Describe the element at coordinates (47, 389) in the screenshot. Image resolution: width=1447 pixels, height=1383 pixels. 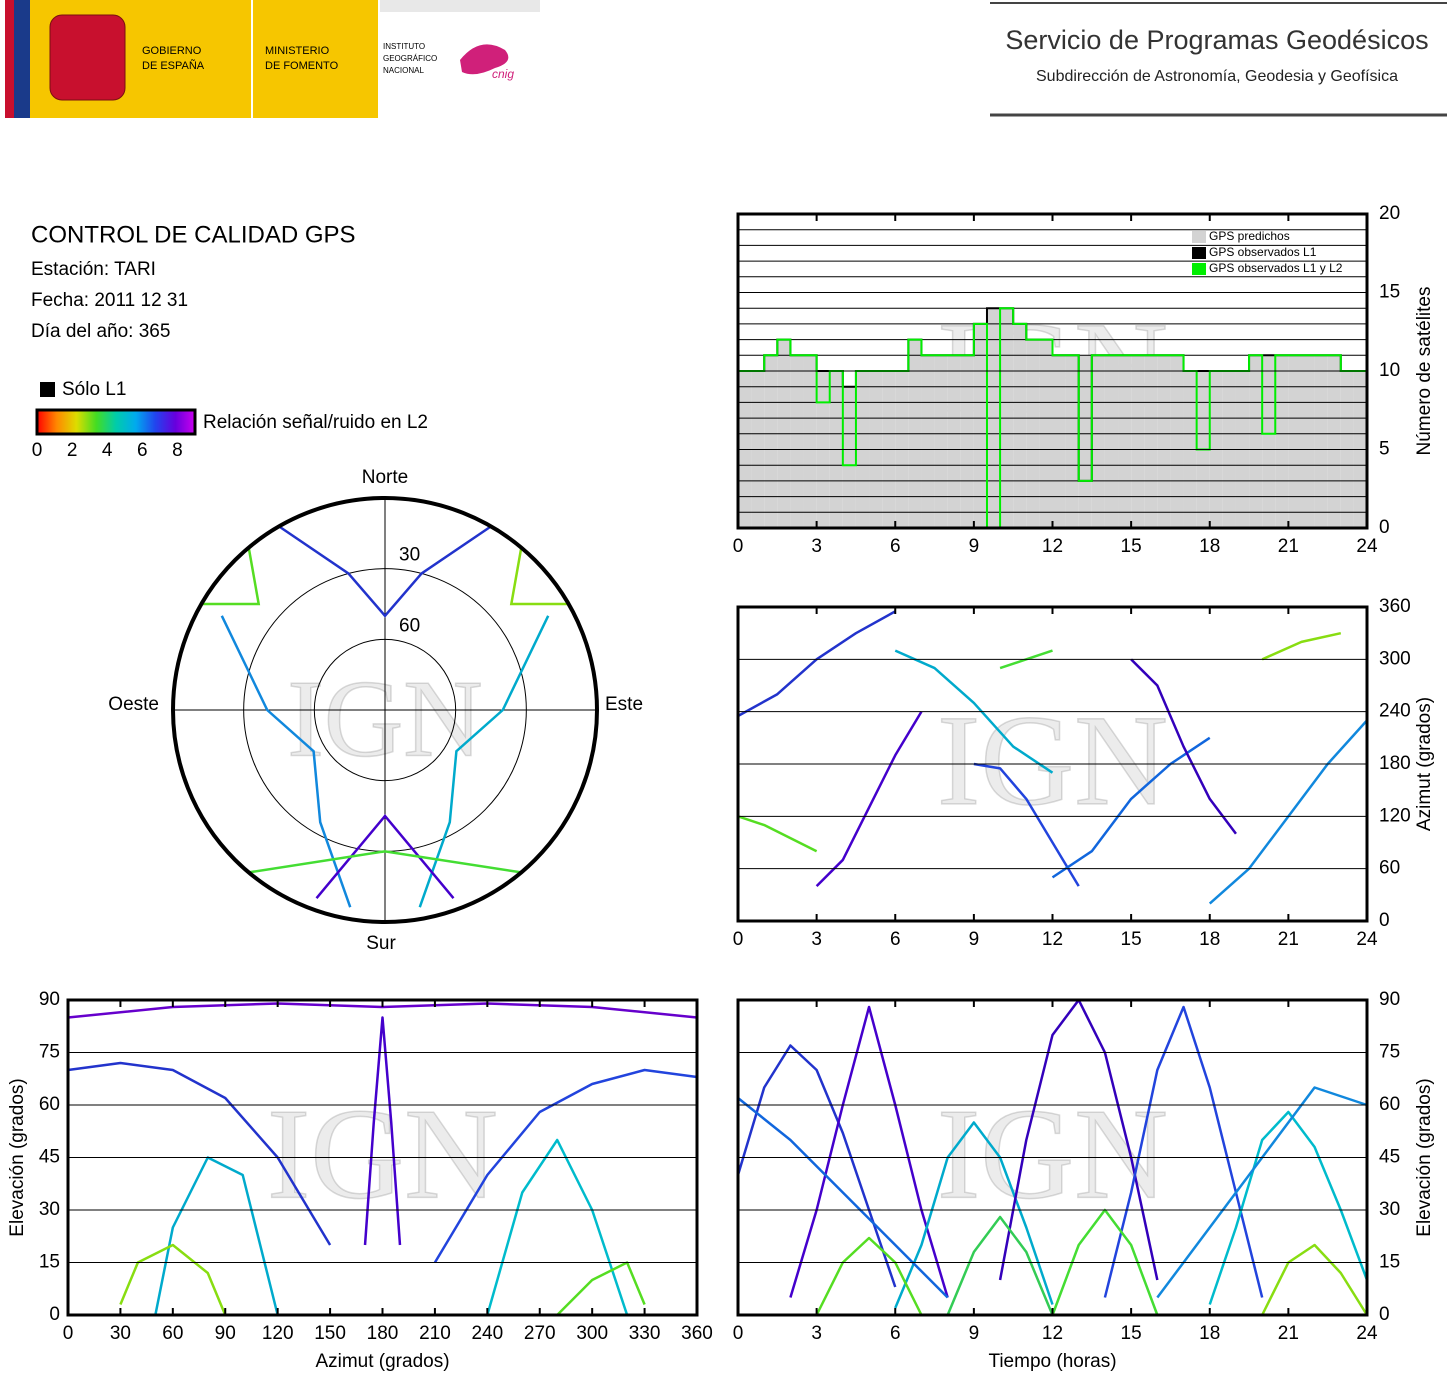
I see `l1-legend-swatch` at that location.